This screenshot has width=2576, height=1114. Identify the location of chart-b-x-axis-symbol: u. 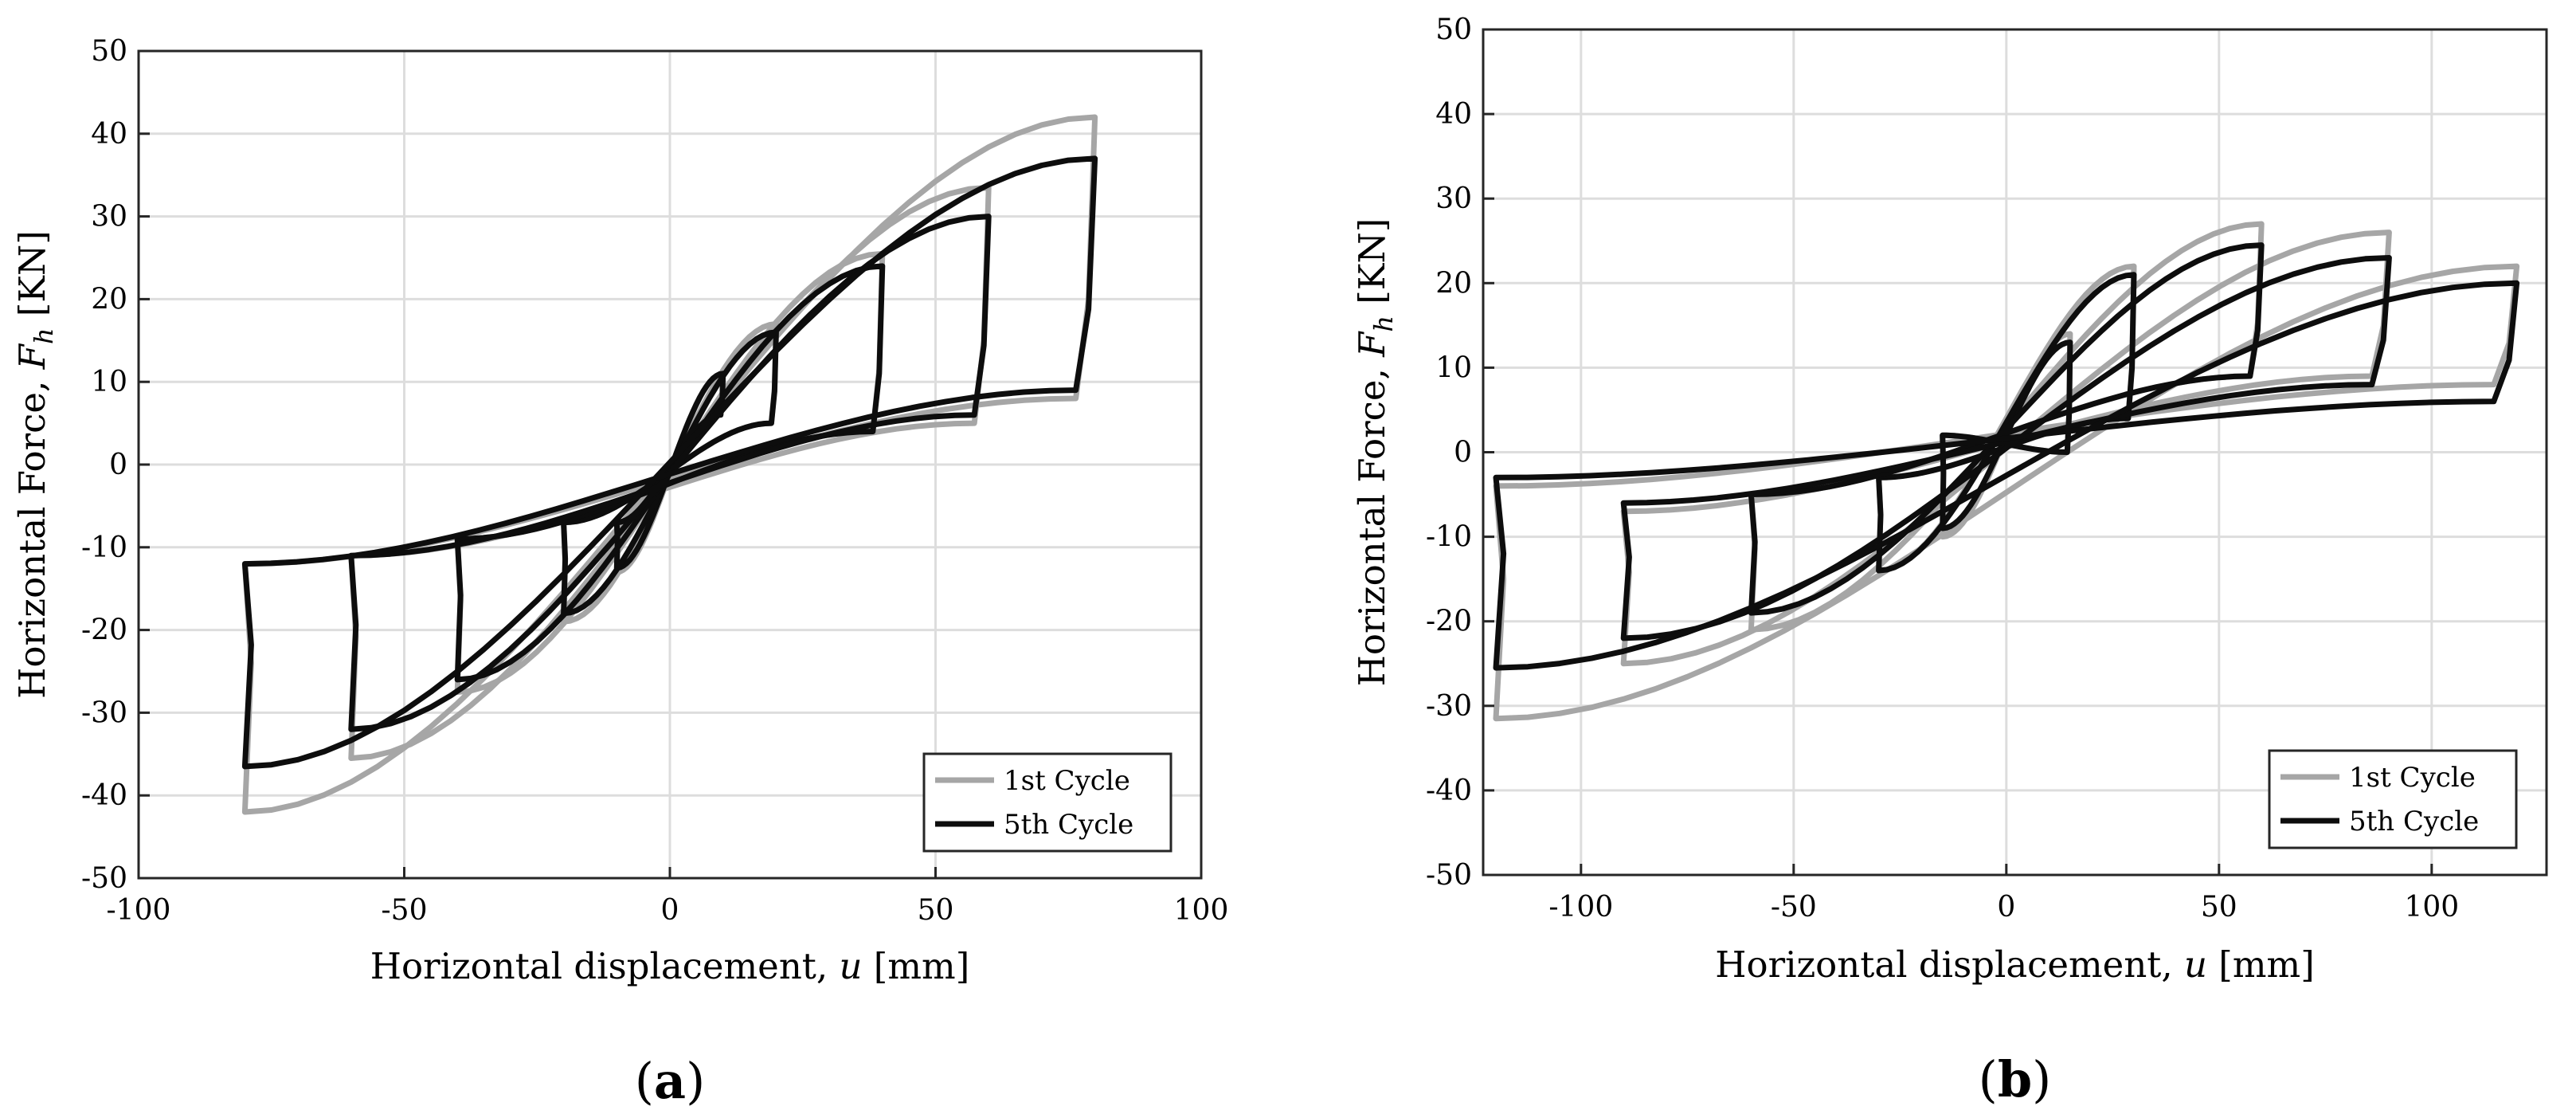
(2195, 964).